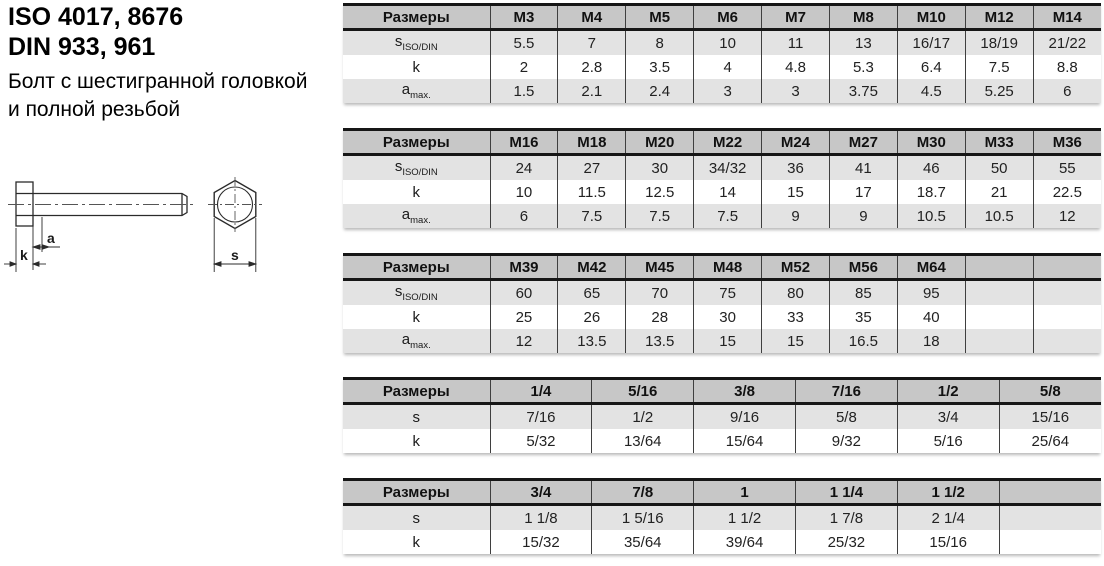 This screenshot has height=566, width=1104. Describe the element at coordinates (863, 91) in the screenshot. I see `value-cell: 3.75` at that location.